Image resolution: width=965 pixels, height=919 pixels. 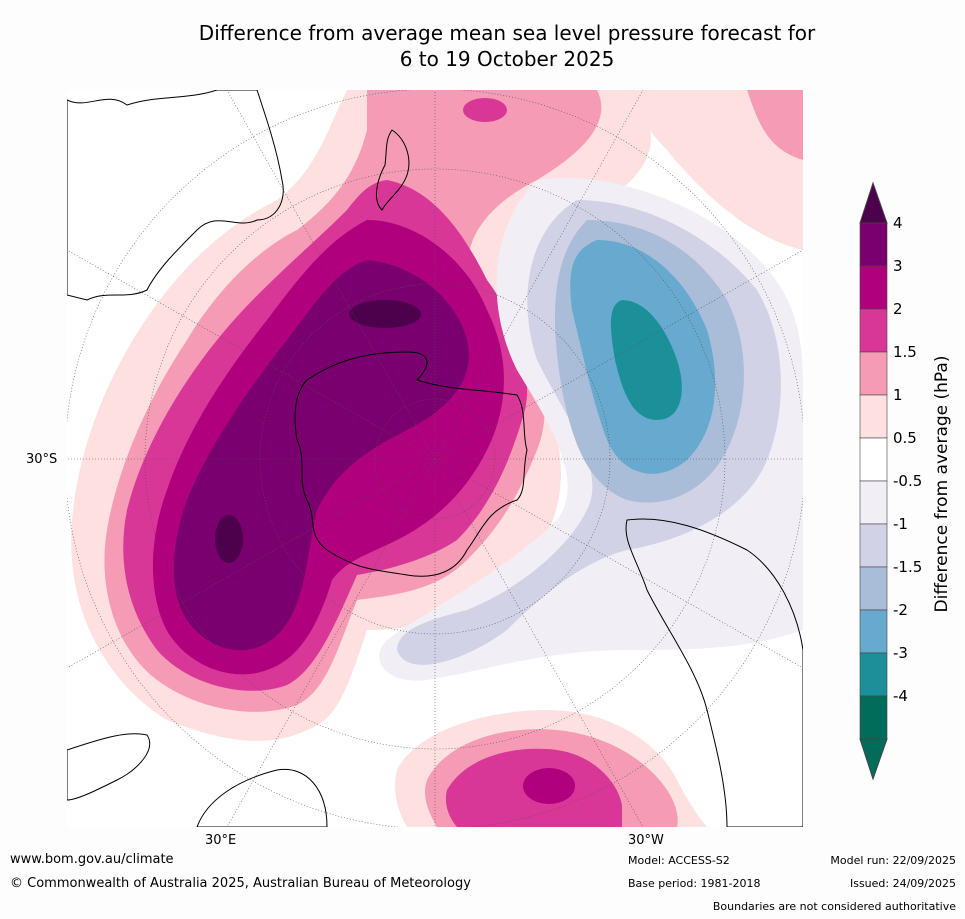 I want to click on title-line-2: 6 to 19 October 2025, so click(x=507, y=59).